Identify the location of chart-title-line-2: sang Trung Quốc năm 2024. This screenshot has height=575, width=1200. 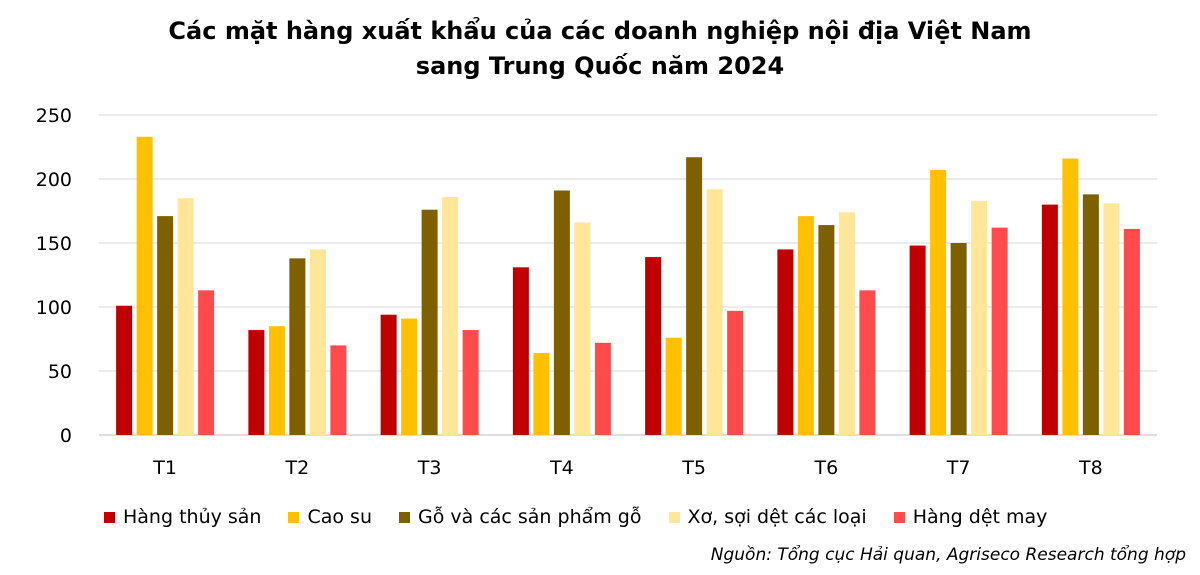
(600, 66).